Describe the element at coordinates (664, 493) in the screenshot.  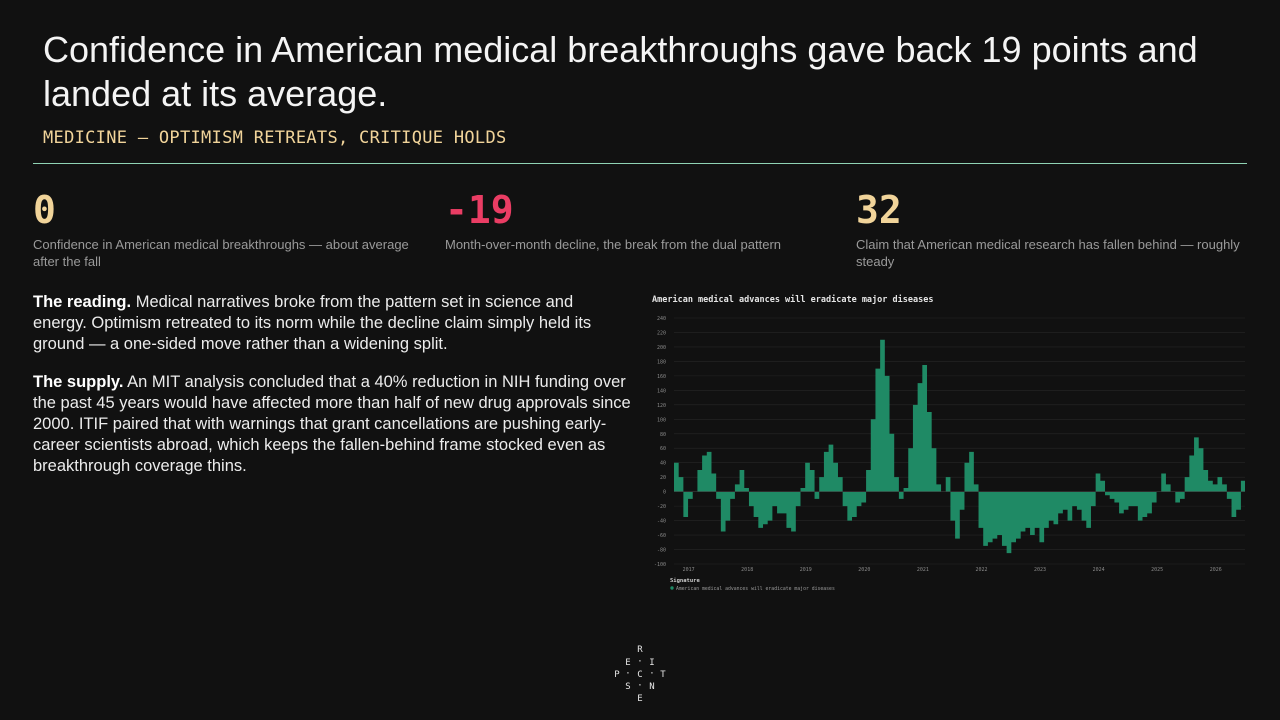
I see `y-tick-label: 0` at that location.